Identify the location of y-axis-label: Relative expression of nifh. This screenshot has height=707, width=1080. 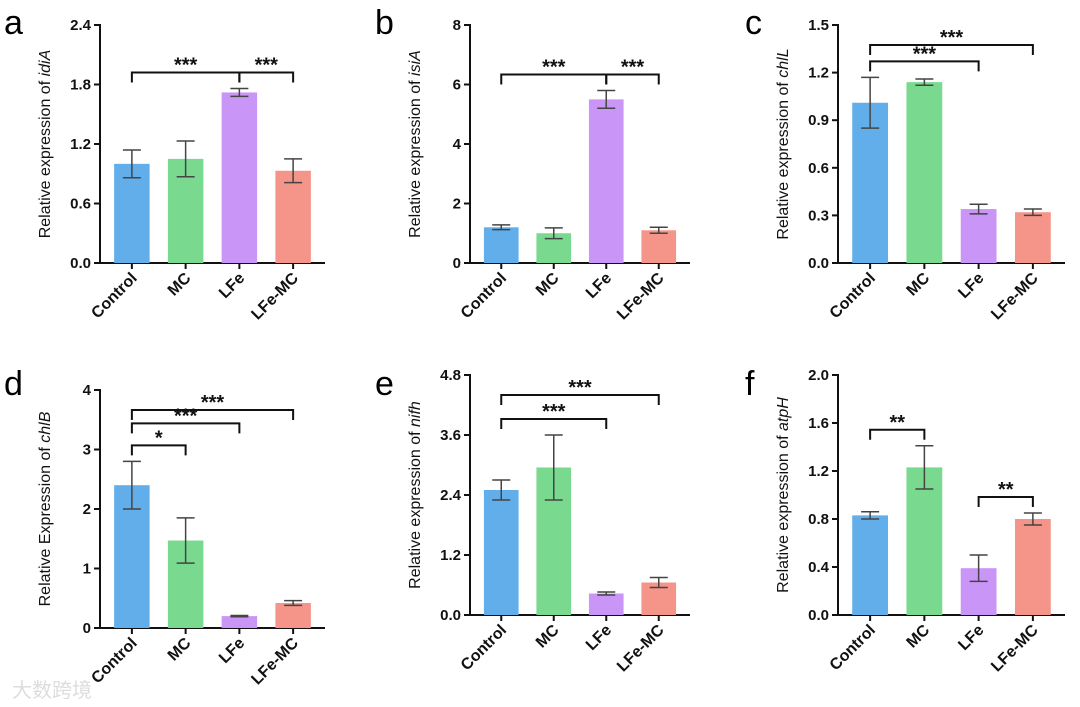
(415, 495).